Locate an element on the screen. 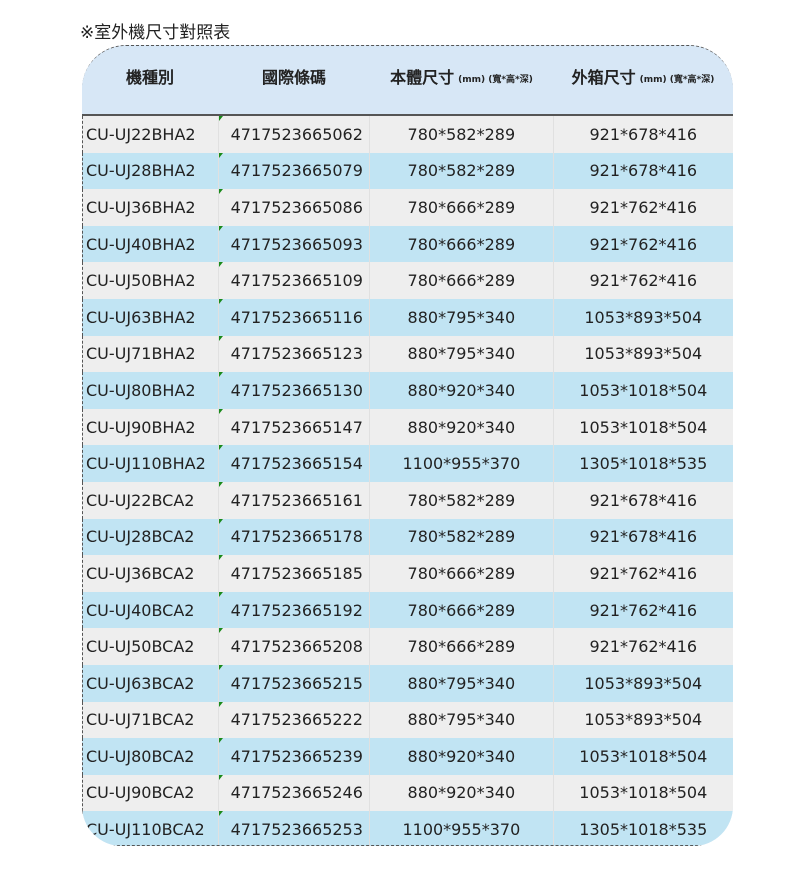 The height and width of the screenshot is (876, 800). barcode-cell: 4717523665208 is located at coordinates (294, 646).